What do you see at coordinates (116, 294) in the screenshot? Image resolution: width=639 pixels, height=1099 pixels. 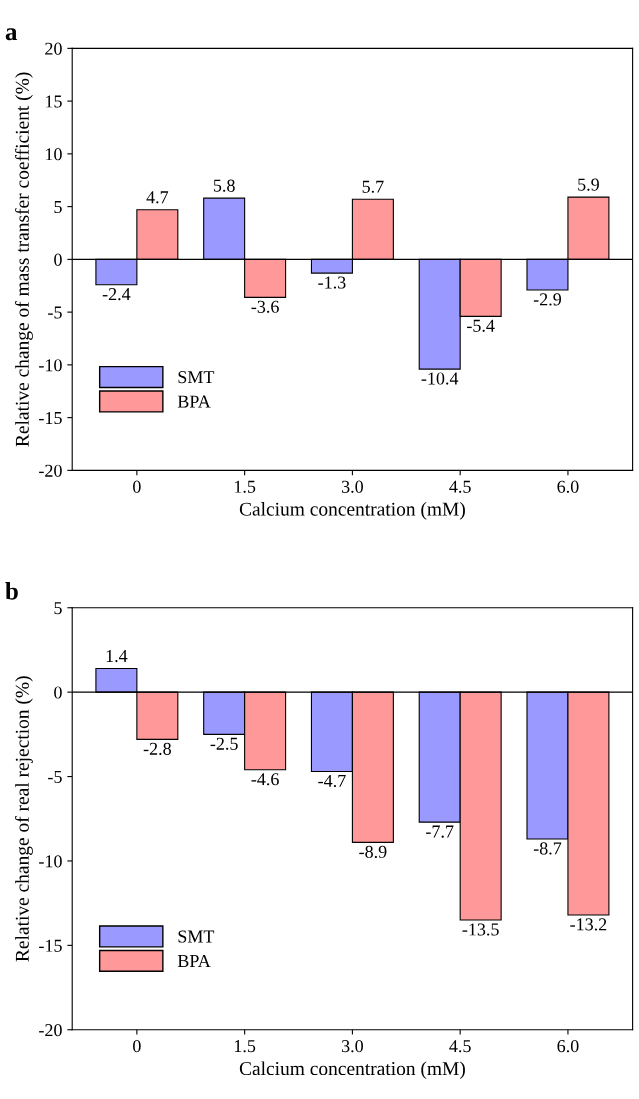 I see `data-label: -2.4` at bounding box center [116, 294].